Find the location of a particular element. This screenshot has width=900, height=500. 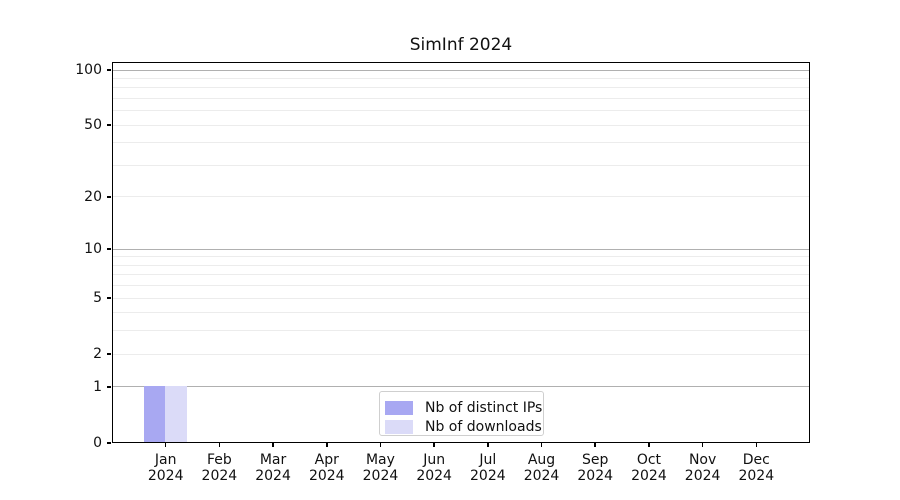

legend-swatch-distinct-ips is located at coordinates (399, 407).